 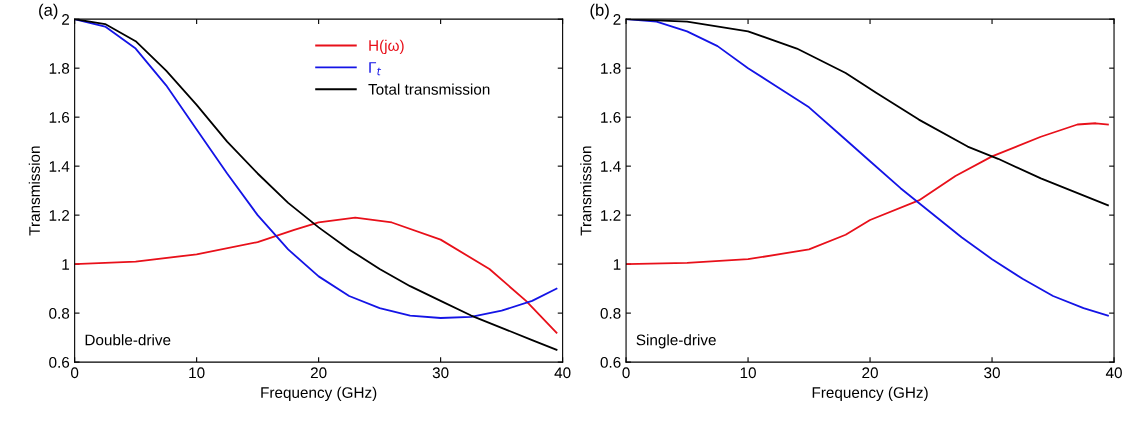 What do you see at coordinates (48, 11) in the screenshot?
I see `chart-title: (a)` at bounding box center [48, 11].